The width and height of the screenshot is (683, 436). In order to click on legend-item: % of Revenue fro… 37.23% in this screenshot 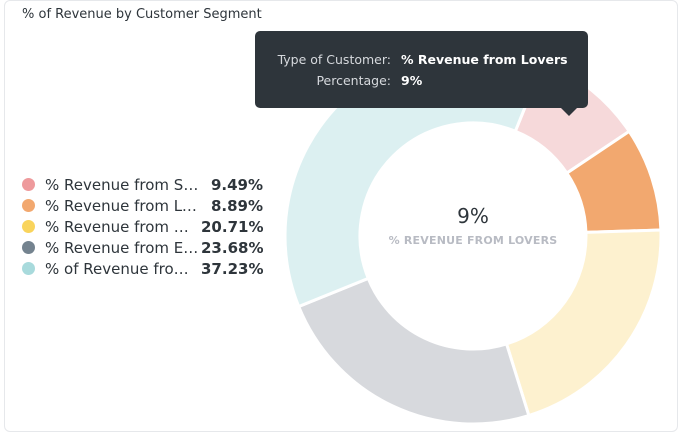, I will do `click(146, 268)`.